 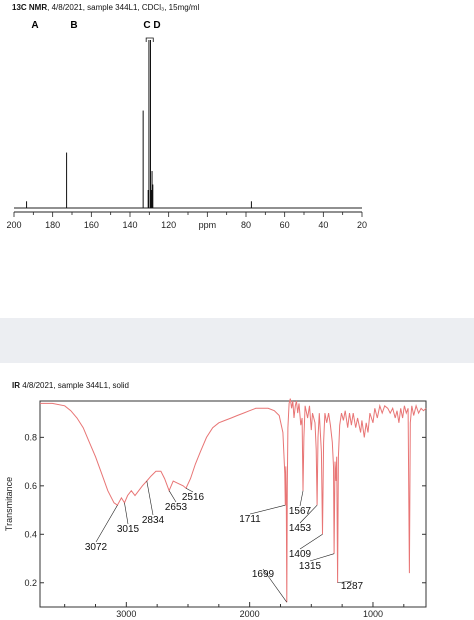 I want to click on ir-x-tick-label: 2000, so click(x=250, y=614).